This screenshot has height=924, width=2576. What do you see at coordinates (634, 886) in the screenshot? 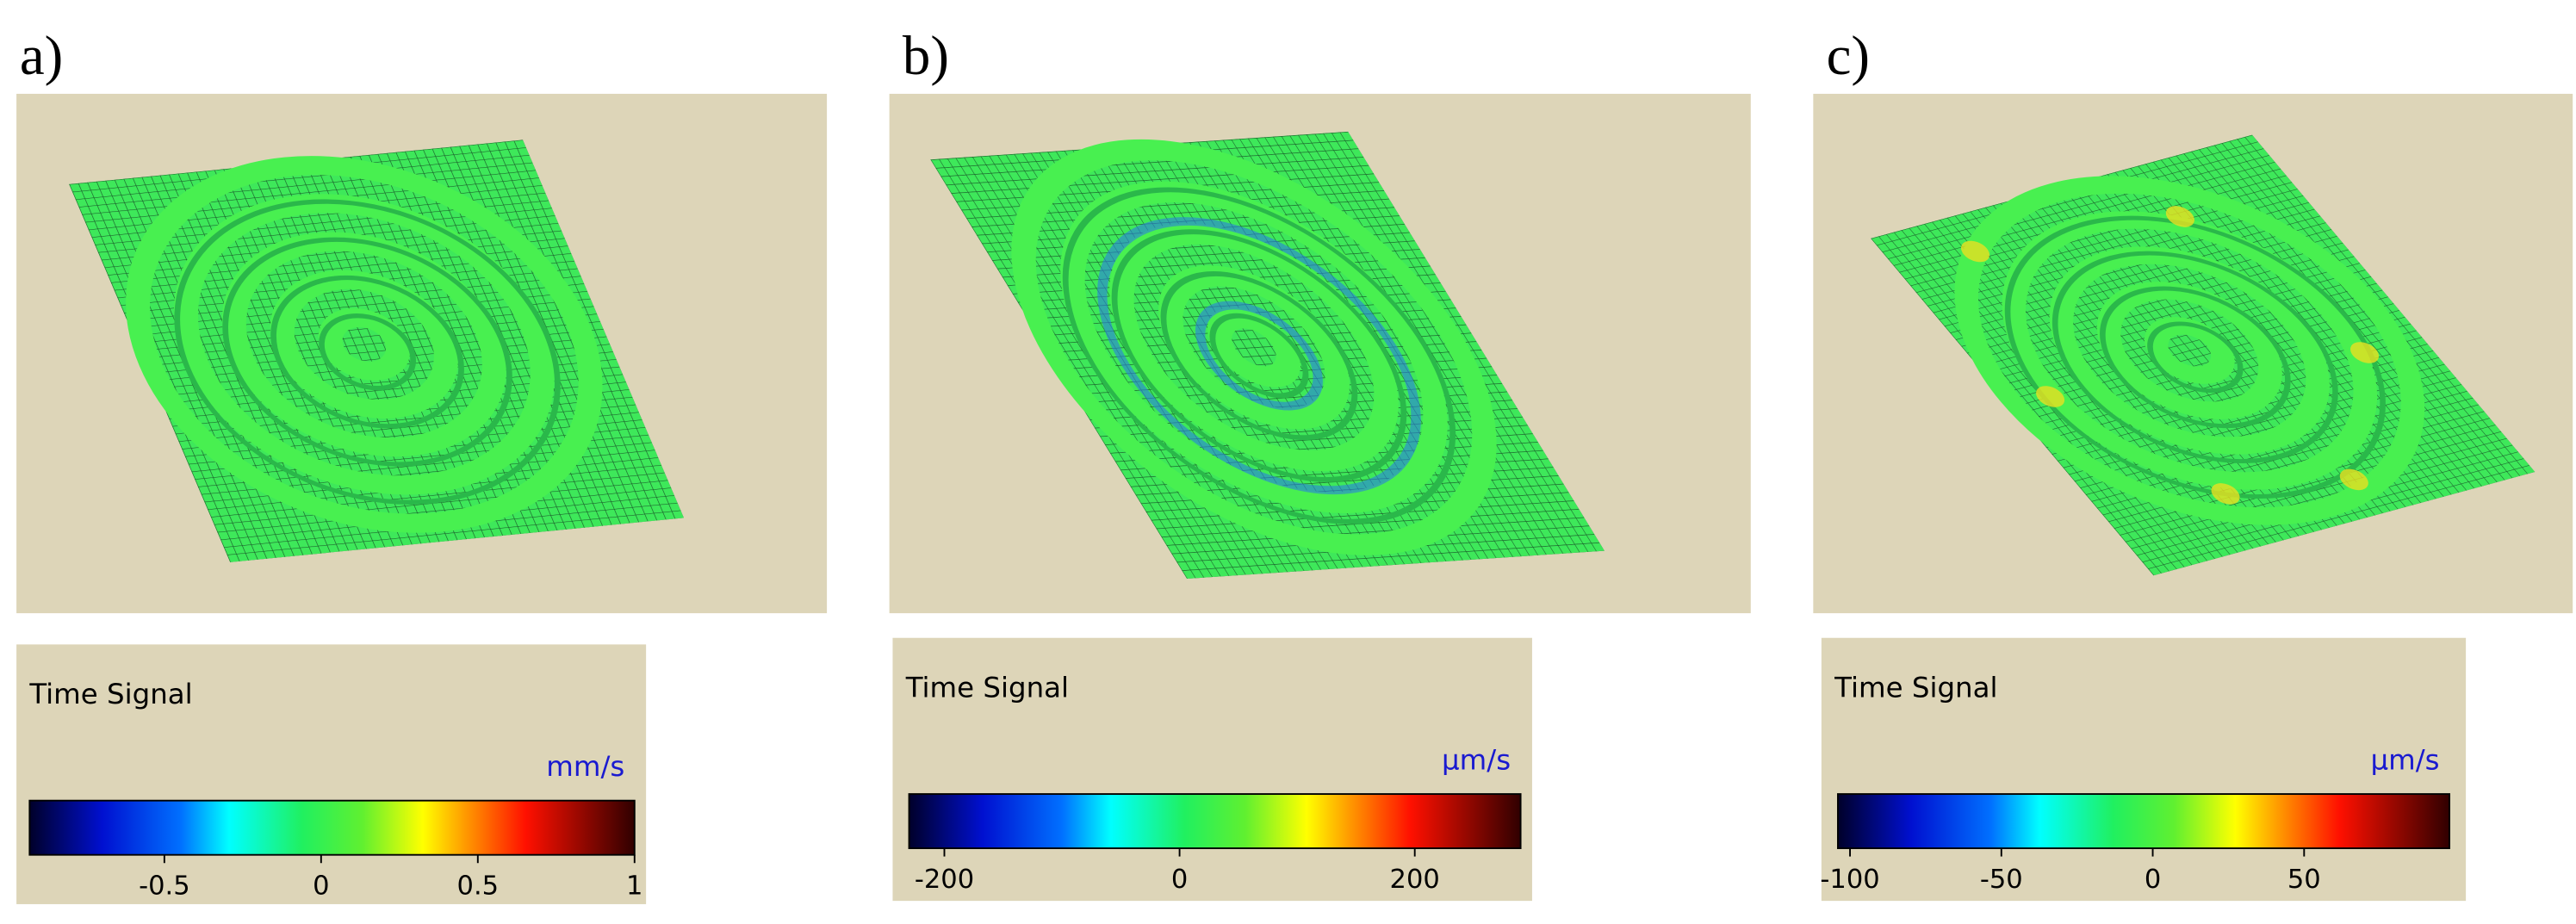
I see `tick-label: 1` at bounding box center [634, 886].